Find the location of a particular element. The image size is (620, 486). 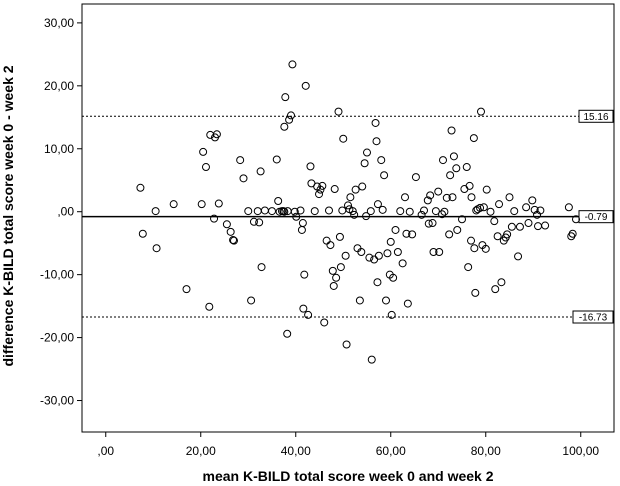

x-tick-label: 100,00 is located at coordinates (580, 451).